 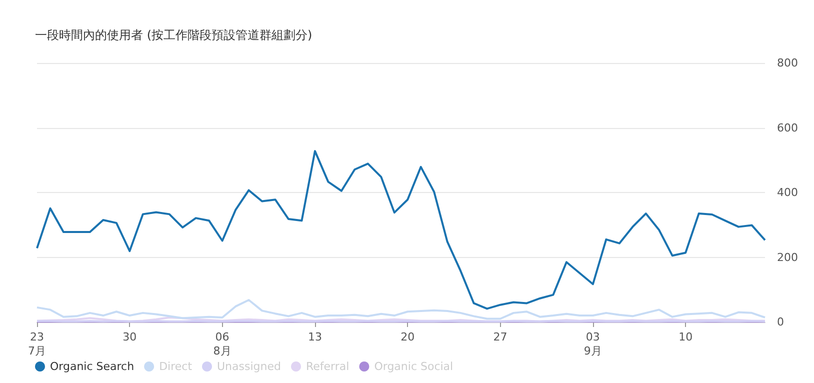 I want to click on legend-label: Organic Search, so click(x=92, y=366).